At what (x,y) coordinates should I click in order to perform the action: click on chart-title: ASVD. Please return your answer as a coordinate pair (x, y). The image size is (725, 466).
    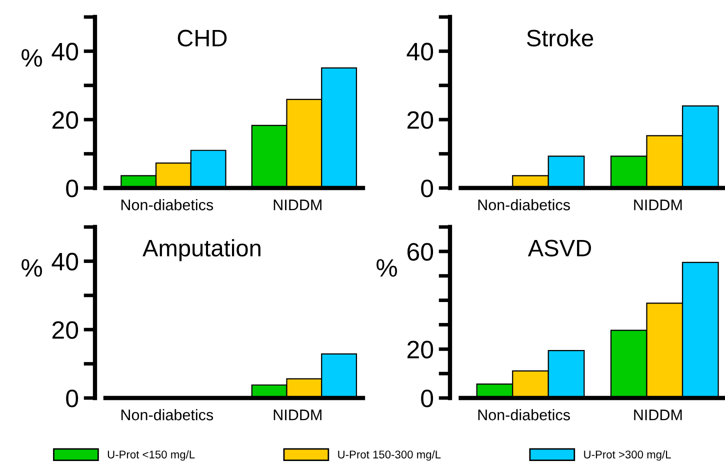
    Looking at the image, I should click on (560, 248).